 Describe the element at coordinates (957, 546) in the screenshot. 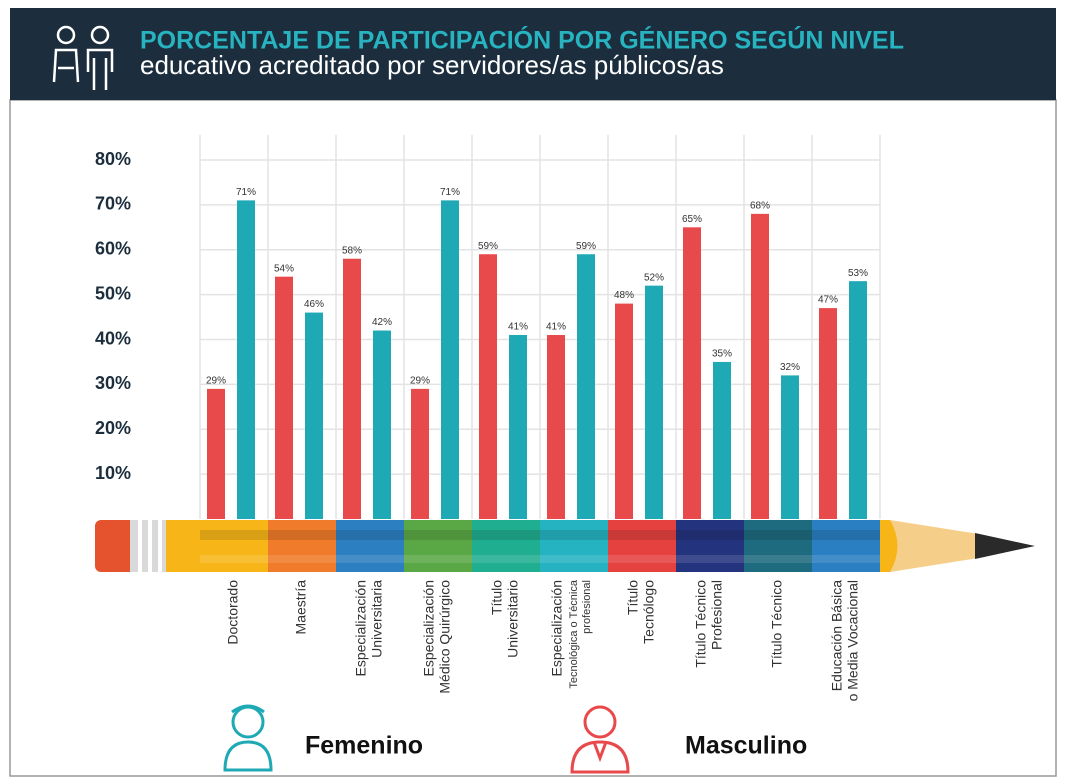

I see `pencil-tip` at that location.